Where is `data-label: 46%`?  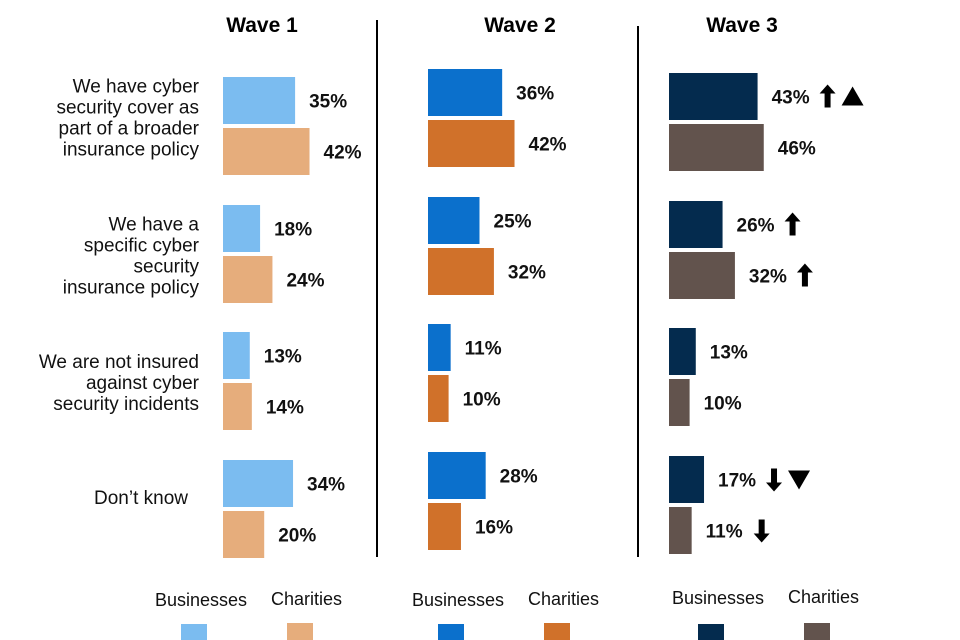 data-label: 46% is located at coordinates (797, 149).